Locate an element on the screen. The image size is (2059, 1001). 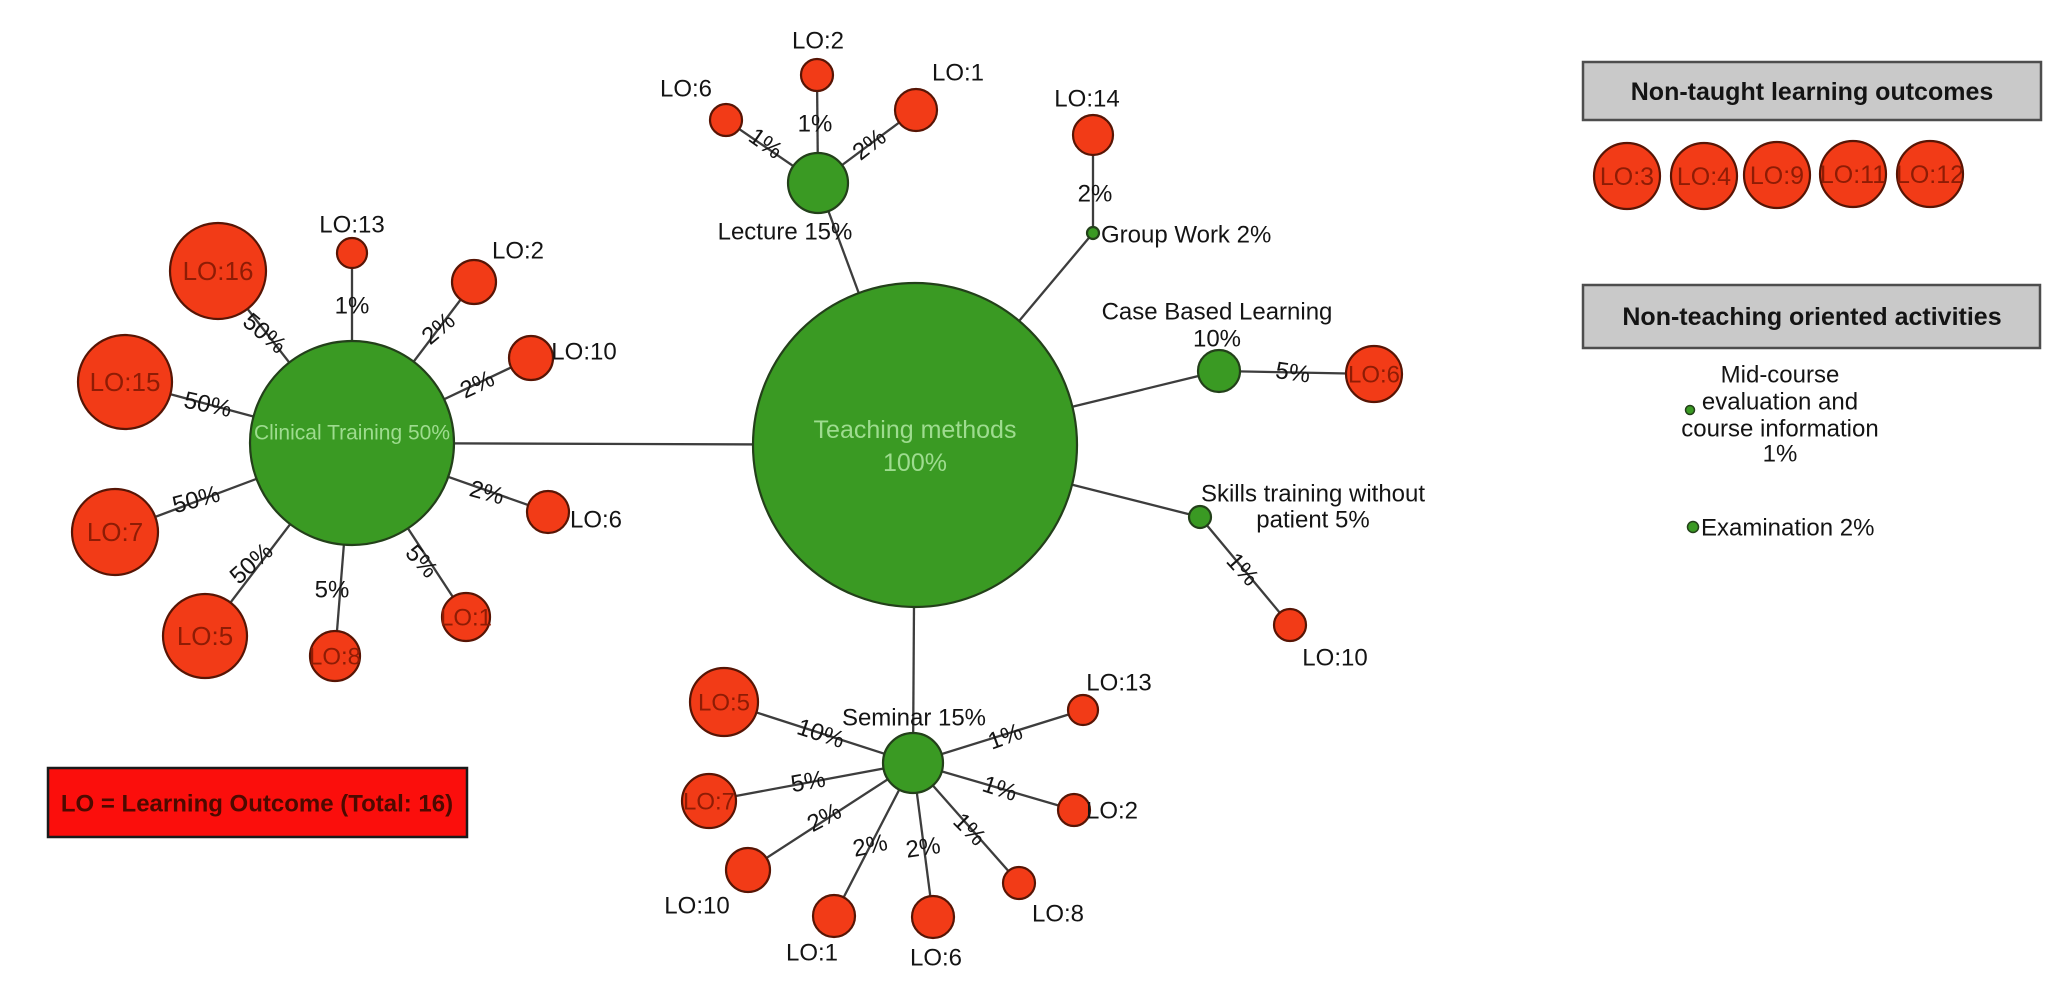
note-label: LO = Learning Outcome (Total: 16) is located at coordinates (257, 803).